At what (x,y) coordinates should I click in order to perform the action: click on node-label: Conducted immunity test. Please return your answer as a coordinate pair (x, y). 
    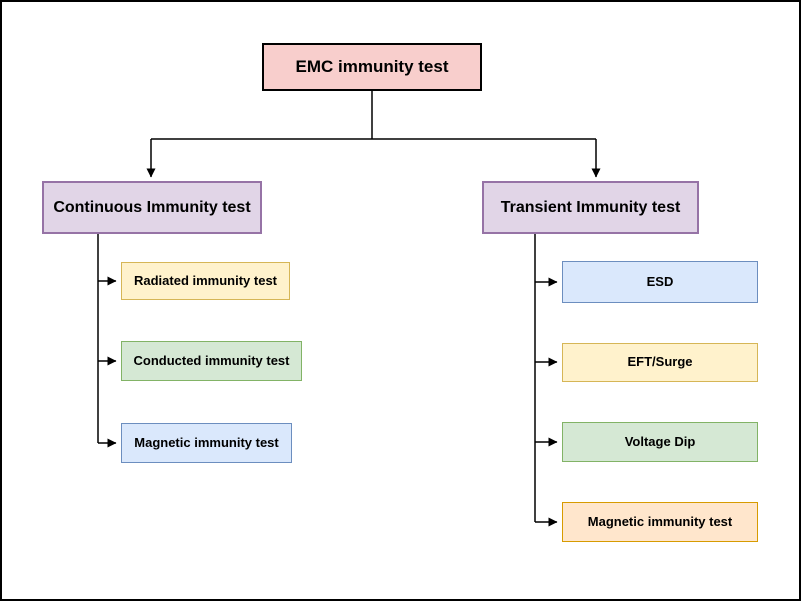
    Looking at the image, I should click on (211, 360).